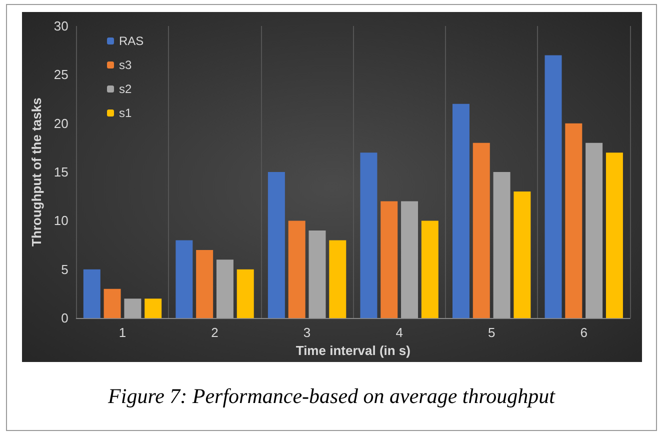 This screenshot has width=665, height=437. Describe the element at coordinates (125, 65) in the screenshot. I see `legend-label: s3` at that location.